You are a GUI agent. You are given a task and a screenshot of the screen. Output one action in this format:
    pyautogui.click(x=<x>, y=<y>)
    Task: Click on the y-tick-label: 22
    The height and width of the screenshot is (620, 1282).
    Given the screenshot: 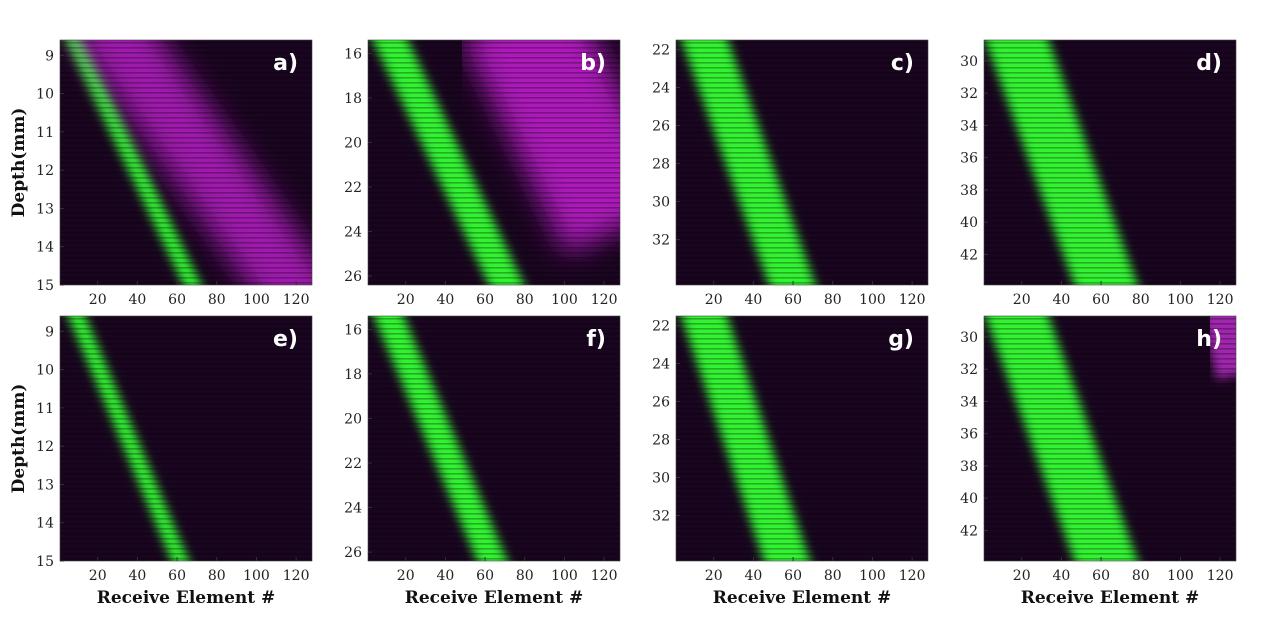 What is the action you would take?
    pyautogui.click(x=353, y=188)
    